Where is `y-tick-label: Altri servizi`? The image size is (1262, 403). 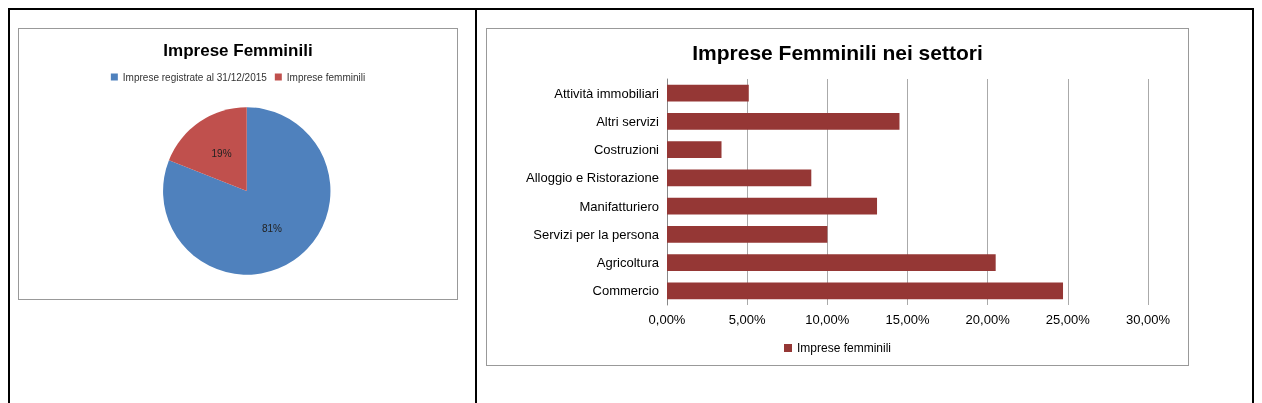
y-tick-label: Altri servizi is located at coordinates (628, 121).